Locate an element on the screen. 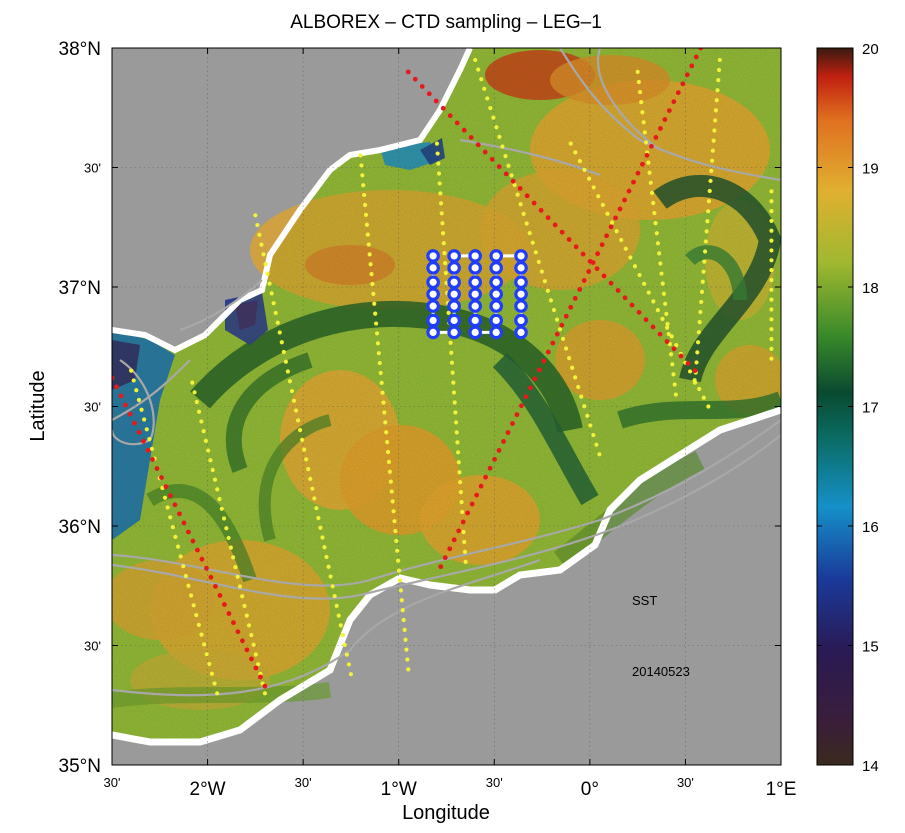 This screenshot has width=905, height=833. x-tick-label: 30' is located at coordinates (685, 782).